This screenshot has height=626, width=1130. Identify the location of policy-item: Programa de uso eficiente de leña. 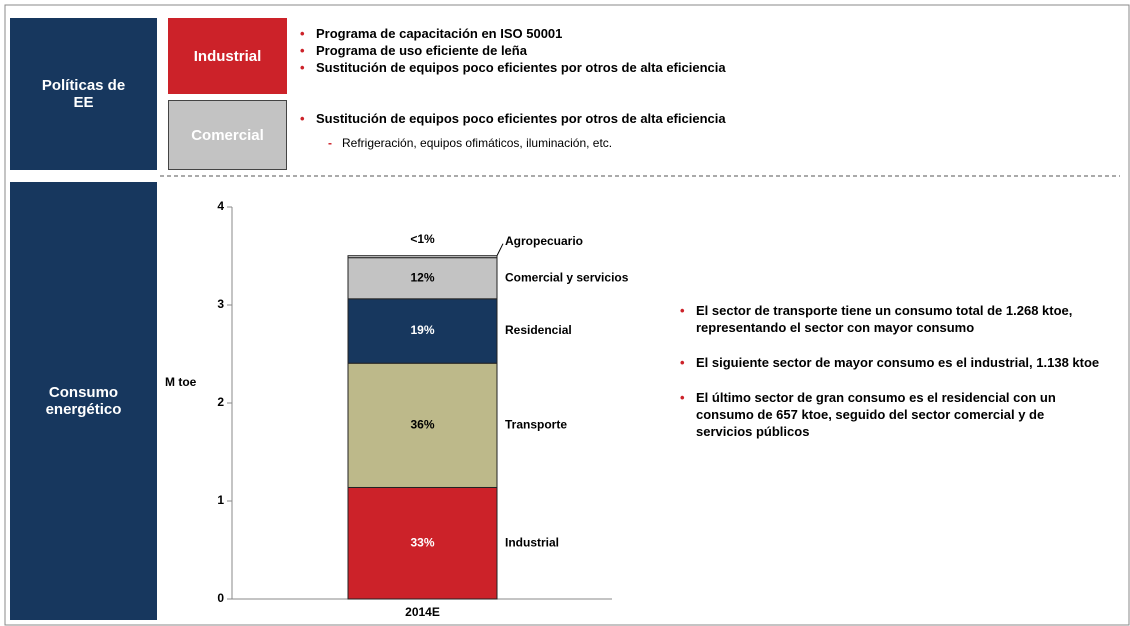
(513, 50).